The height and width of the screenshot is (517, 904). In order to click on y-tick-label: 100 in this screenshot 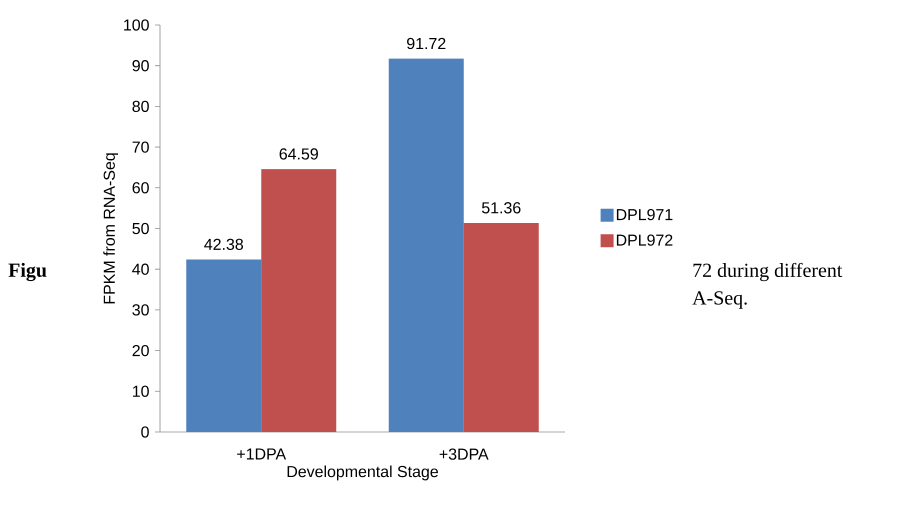, I will do `click(136, 25)`.